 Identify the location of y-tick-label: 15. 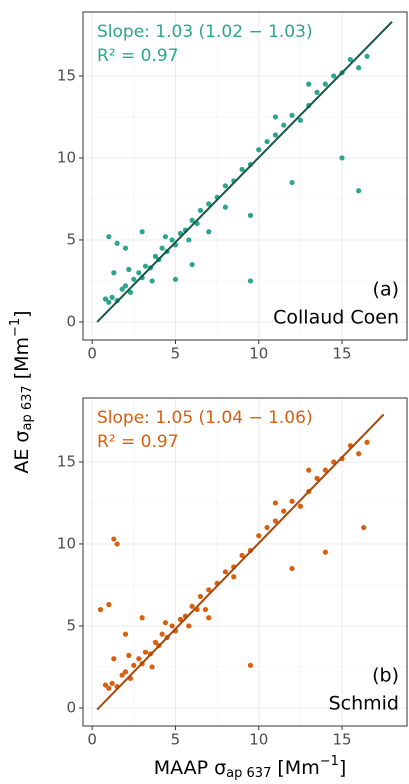
(66, 75).